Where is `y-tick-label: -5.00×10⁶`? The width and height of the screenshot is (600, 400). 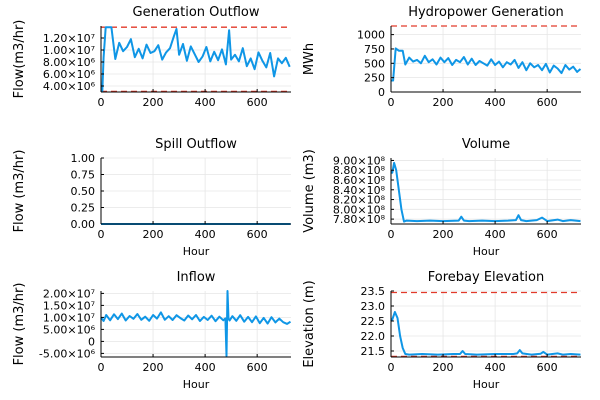
y-tick-label: -5.00×10⁶ is located at coordinates (67, 353).